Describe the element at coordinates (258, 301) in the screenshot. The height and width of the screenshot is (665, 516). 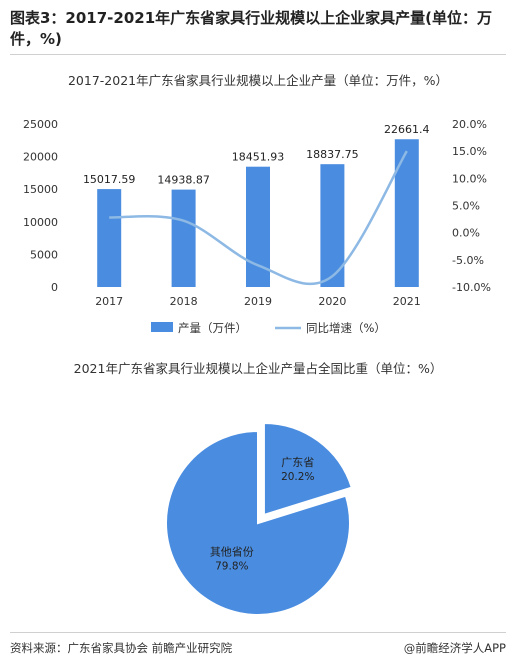
I see `x-tick-label: 2019` at that location.